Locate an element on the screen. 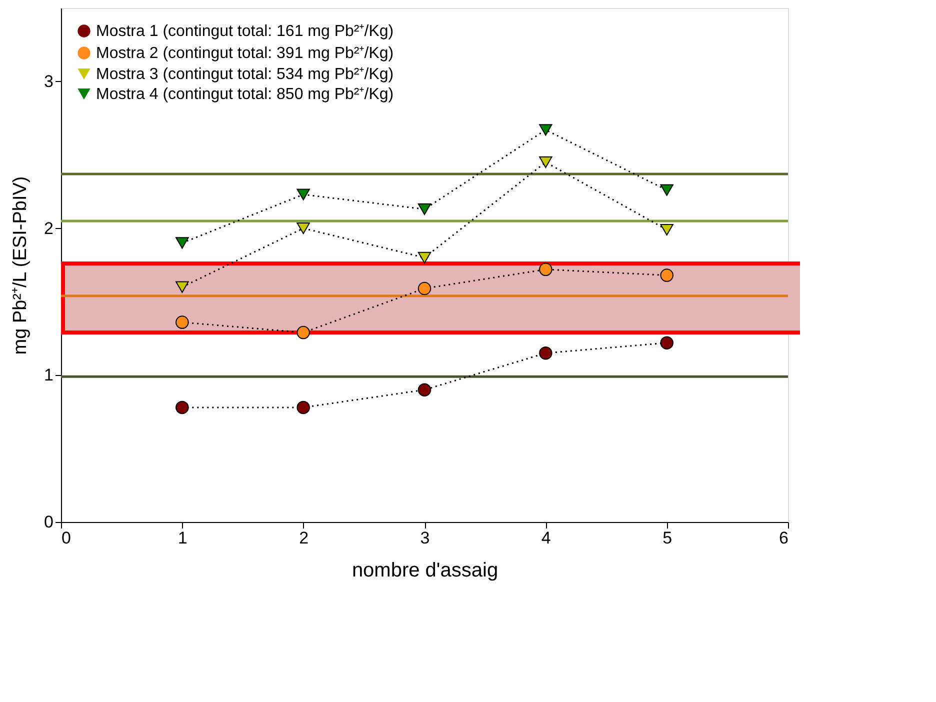  y-axis-title: mg Pb²⁺/L (ESI-PbIV) is located at coordinates (21, 265).